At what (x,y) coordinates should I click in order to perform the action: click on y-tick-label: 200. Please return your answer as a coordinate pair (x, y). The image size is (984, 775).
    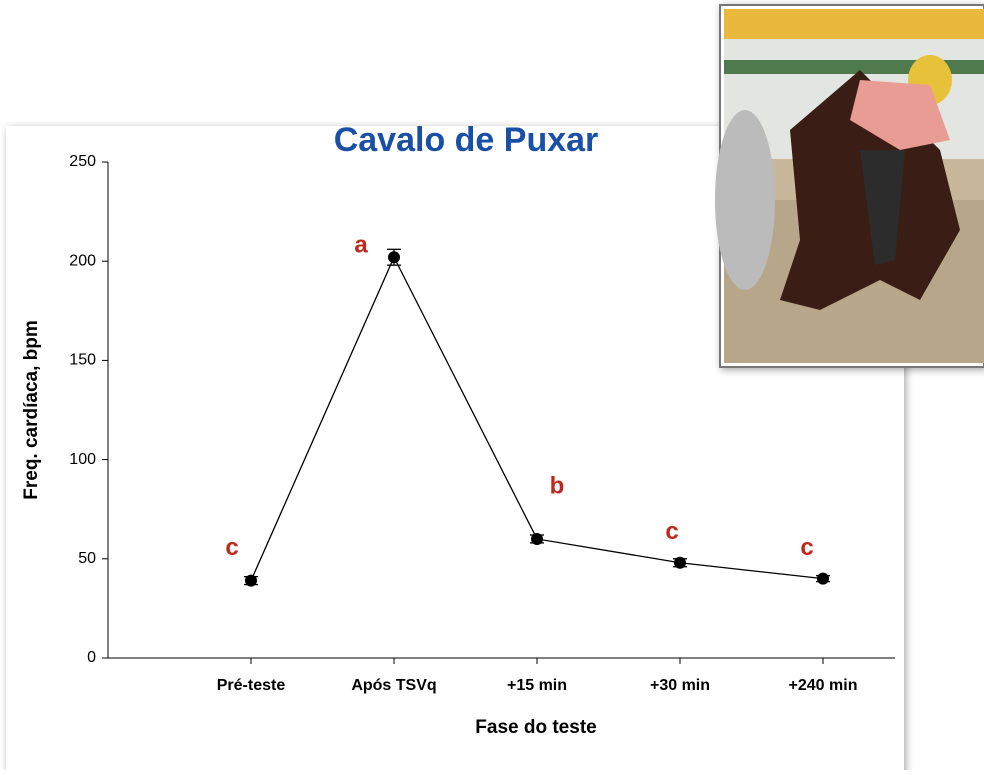
    Looking at the image, I should click on (82, 260).